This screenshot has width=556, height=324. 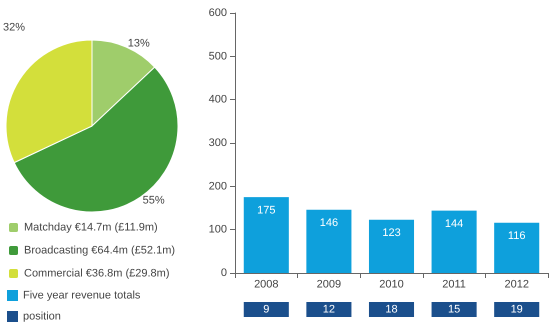 What do you see at coordinates (391, 310) in the screenshot?
I see `data-label: 18` at bounding box center [391, 310].